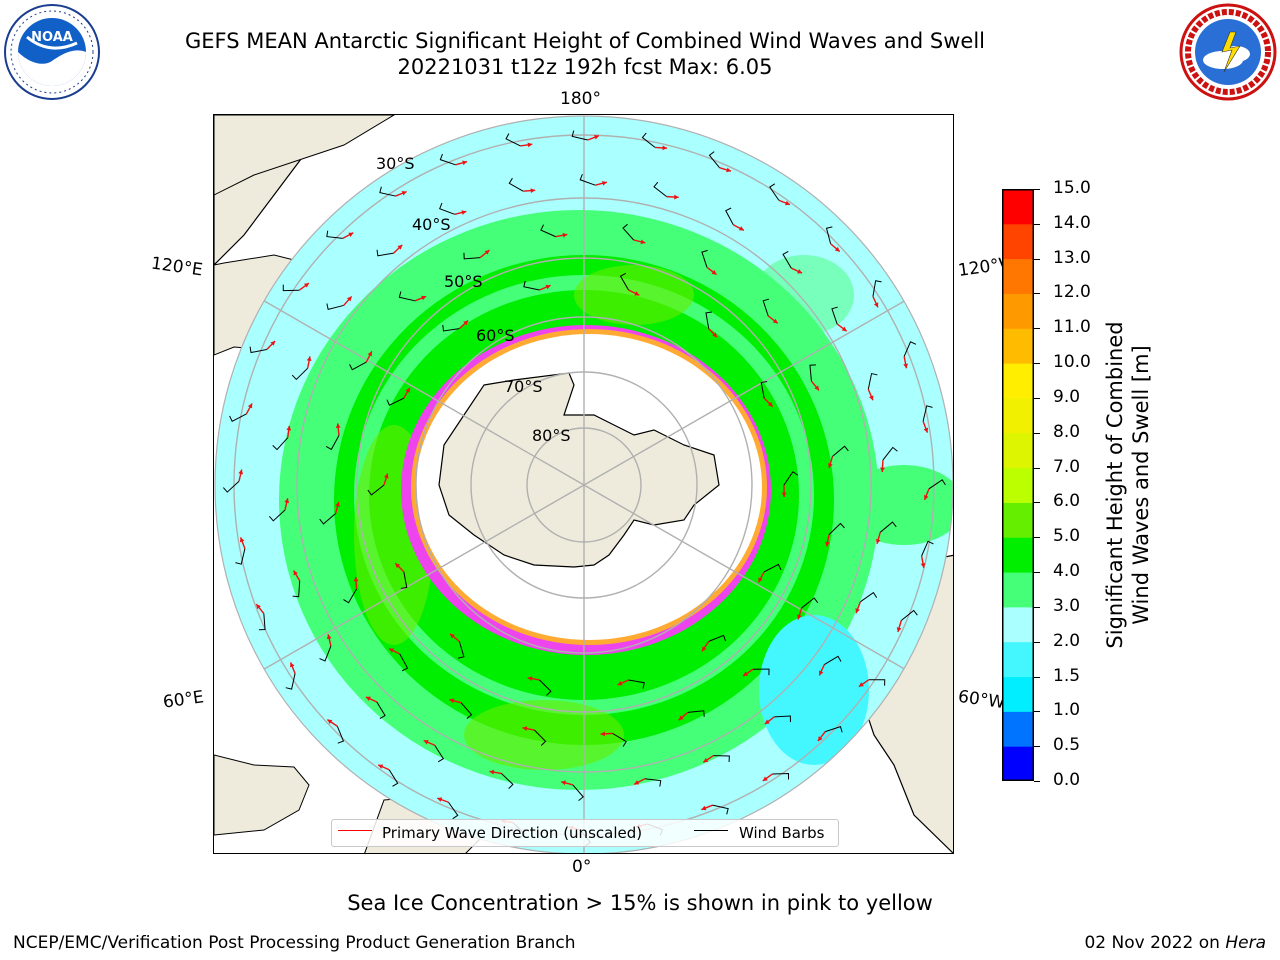  I want to click on colorbar-tick-label: 11.0, so click(1072, 327).